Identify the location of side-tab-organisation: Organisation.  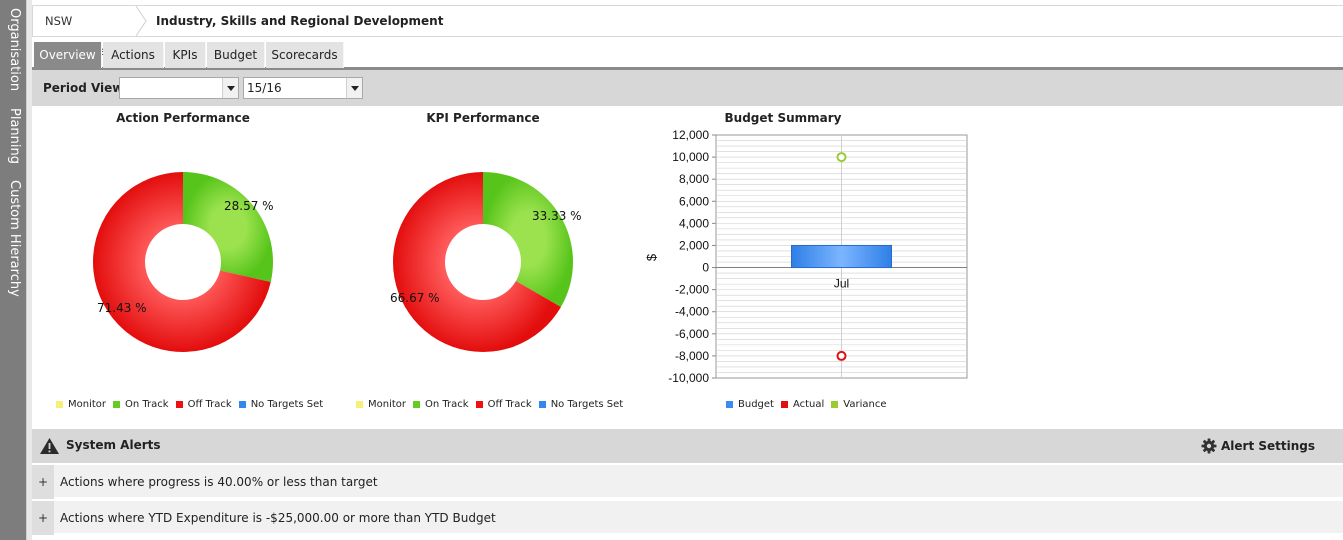
(13, 53).